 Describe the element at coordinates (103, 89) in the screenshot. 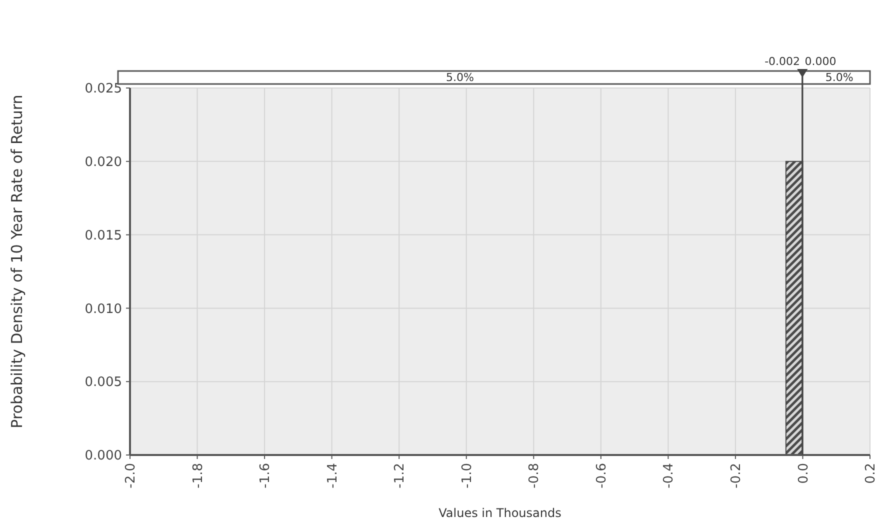

I see `y-tick-label: 0.025` at that location.